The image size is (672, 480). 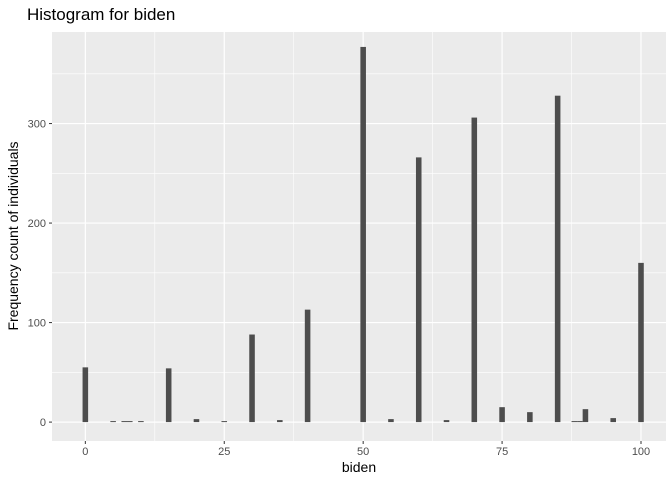 I want to click on y-tick-label: 200, so click(x=37, y=224).